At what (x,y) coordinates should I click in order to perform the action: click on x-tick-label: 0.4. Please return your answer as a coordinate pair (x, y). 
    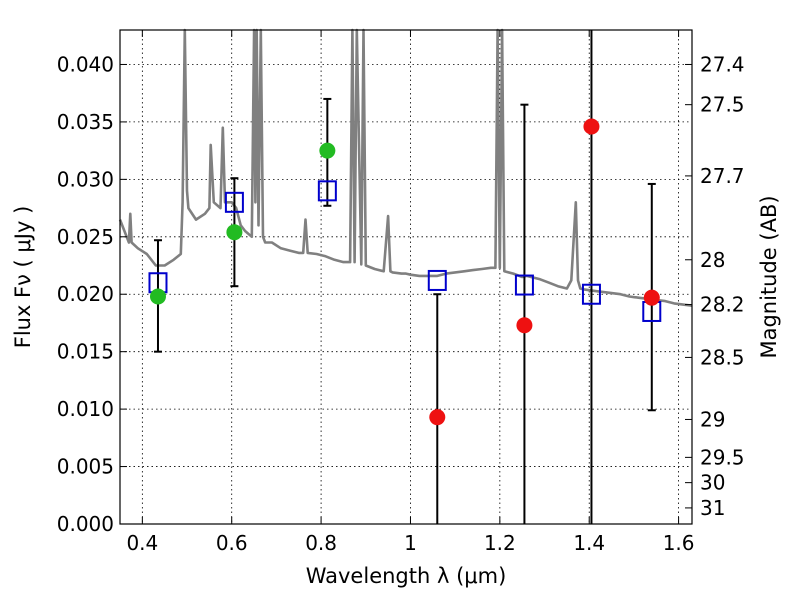
    Looking at the image, I should click on (142, 543).